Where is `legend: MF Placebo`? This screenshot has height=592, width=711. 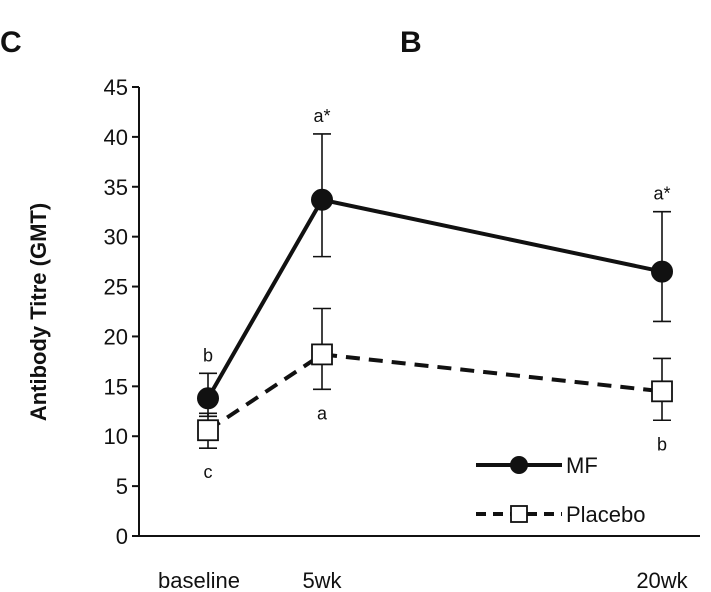
legend: MF Placebo is located at coordinates (561, 490).